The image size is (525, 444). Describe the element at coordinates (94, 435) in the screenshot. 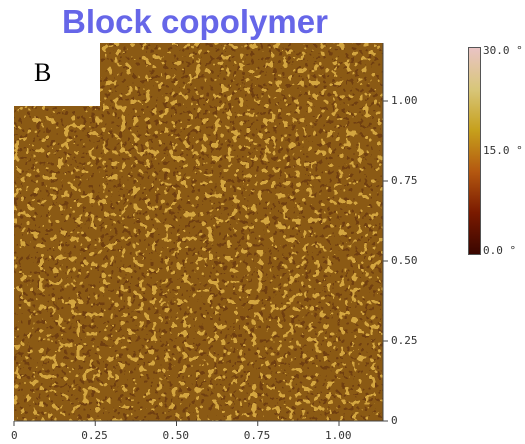

I see `x-tick-label: 0.25` at that location.